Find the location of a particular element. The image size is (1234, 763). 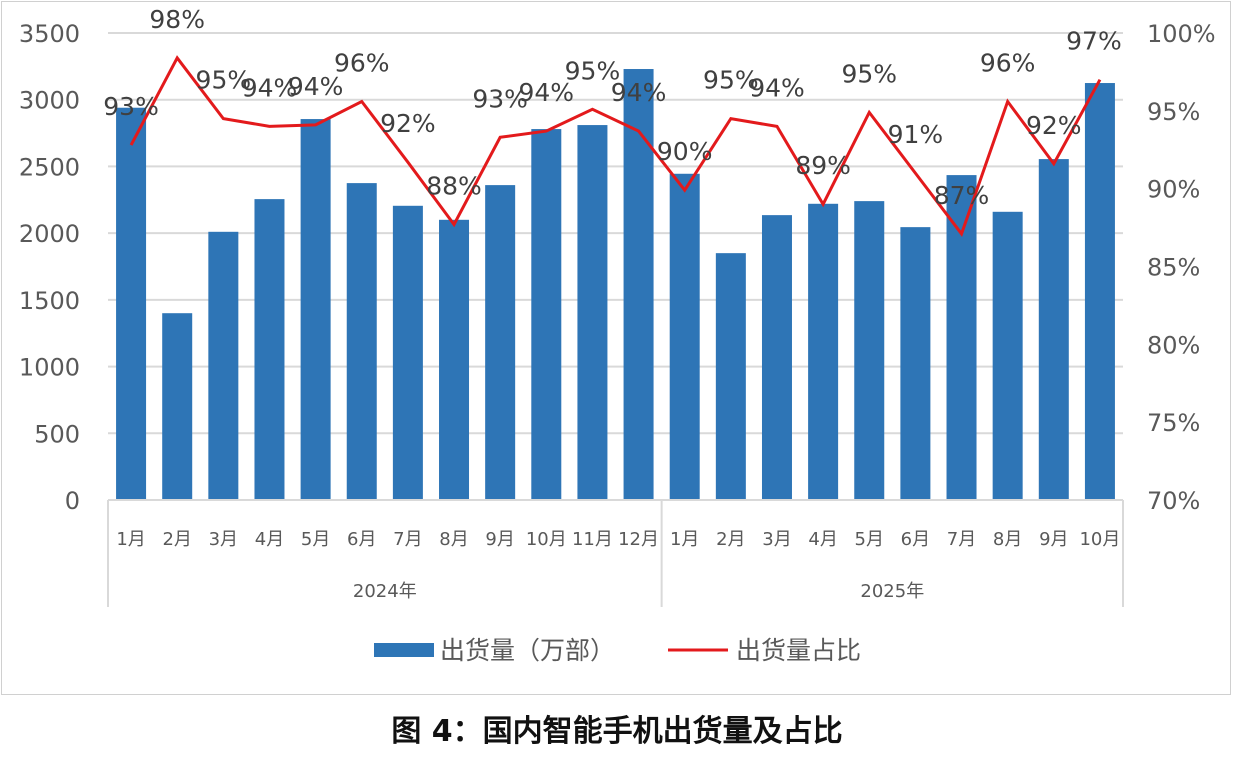

legend-bar-swatch is located at coordinates (404, 650).